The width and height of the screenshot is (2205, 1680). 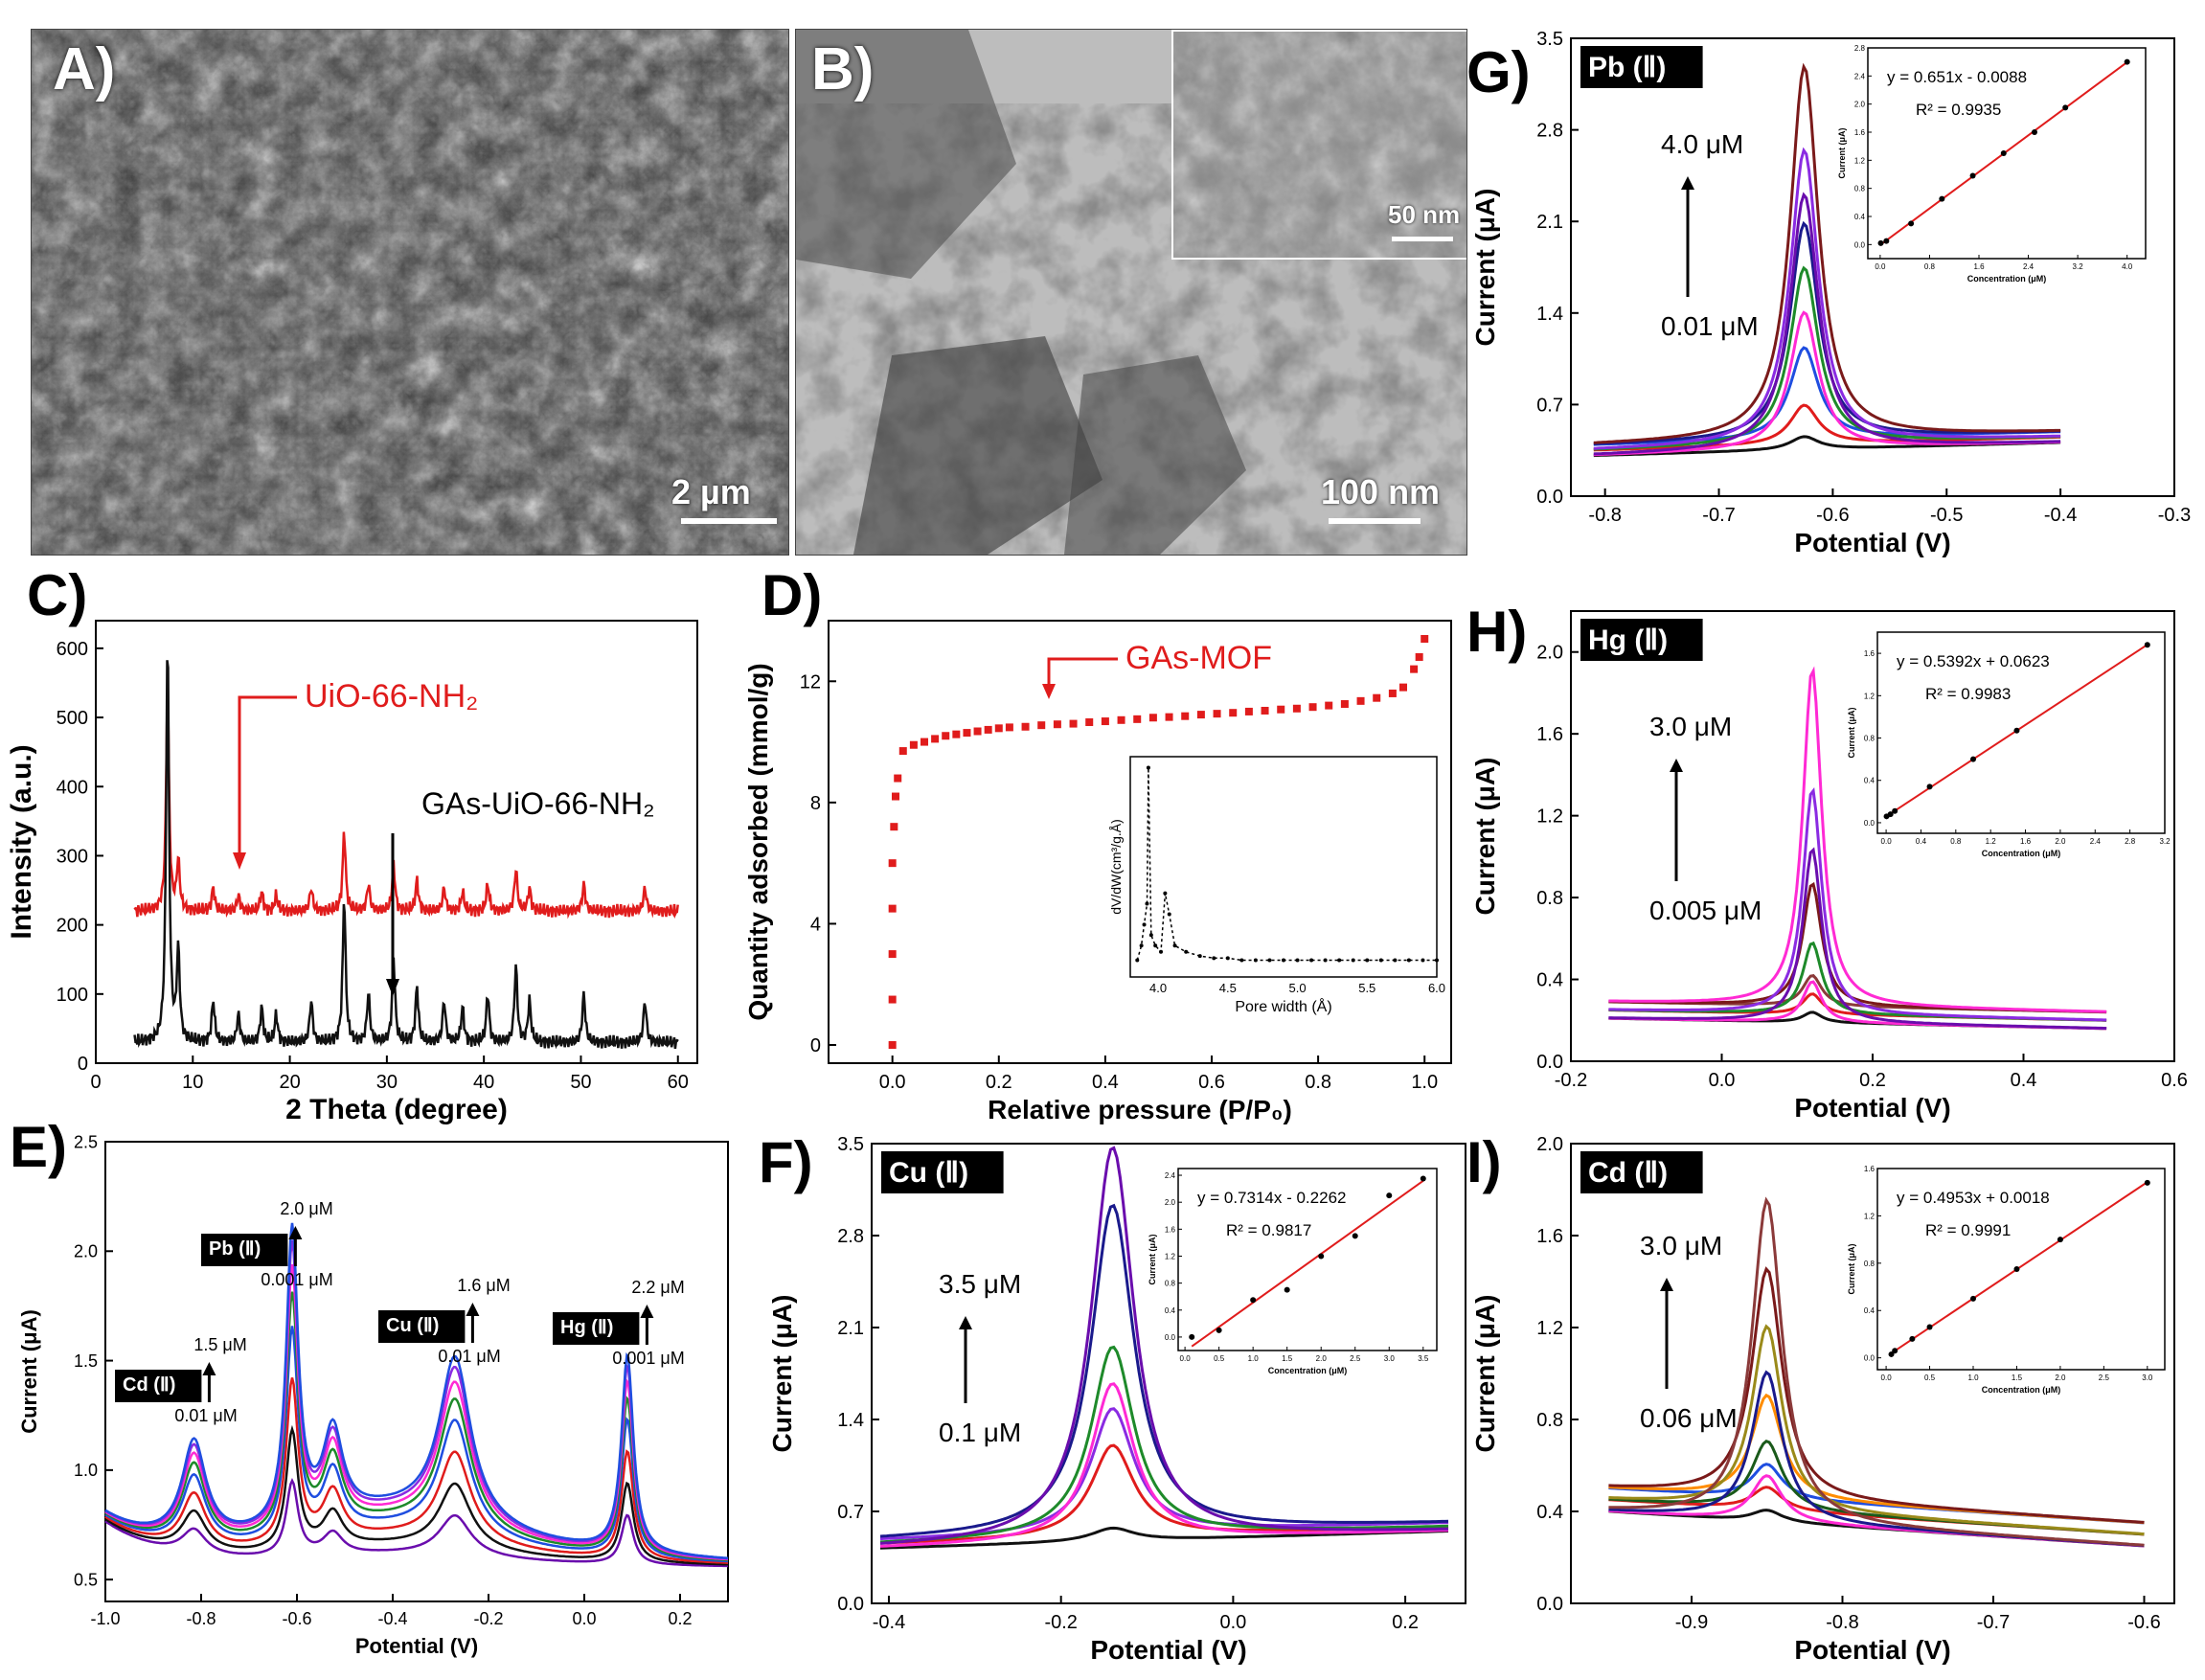 What do you see at coordinates (1979, 266) in the screenshot?
I see `inset-x-tick-label: 1.6` at bounding box center [1979, 266].